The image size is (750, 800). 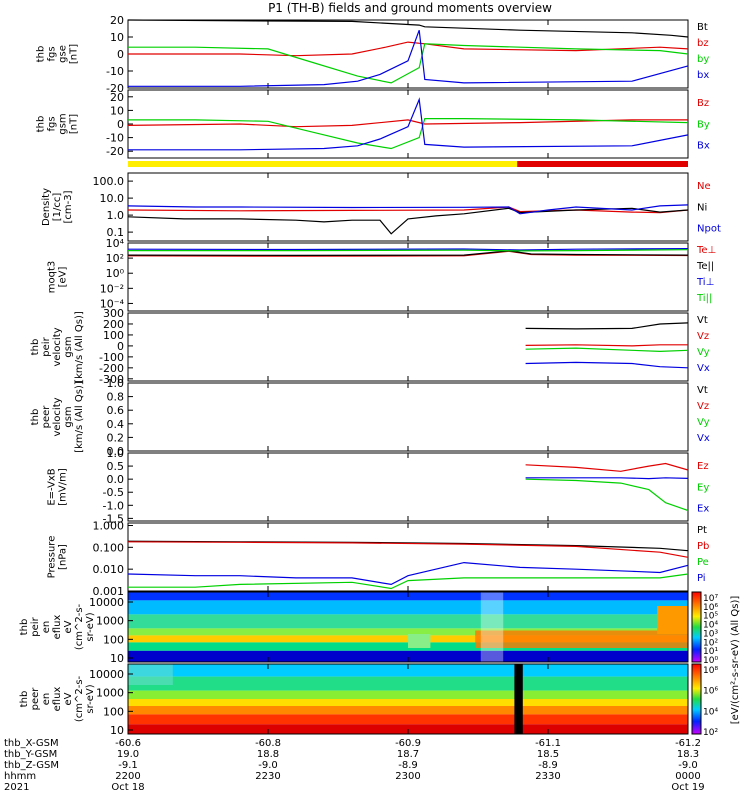 What do you see at coordinates (607, 467) in the screenshot?
I see `series-efield-ez` at bounding box center [607, 467].